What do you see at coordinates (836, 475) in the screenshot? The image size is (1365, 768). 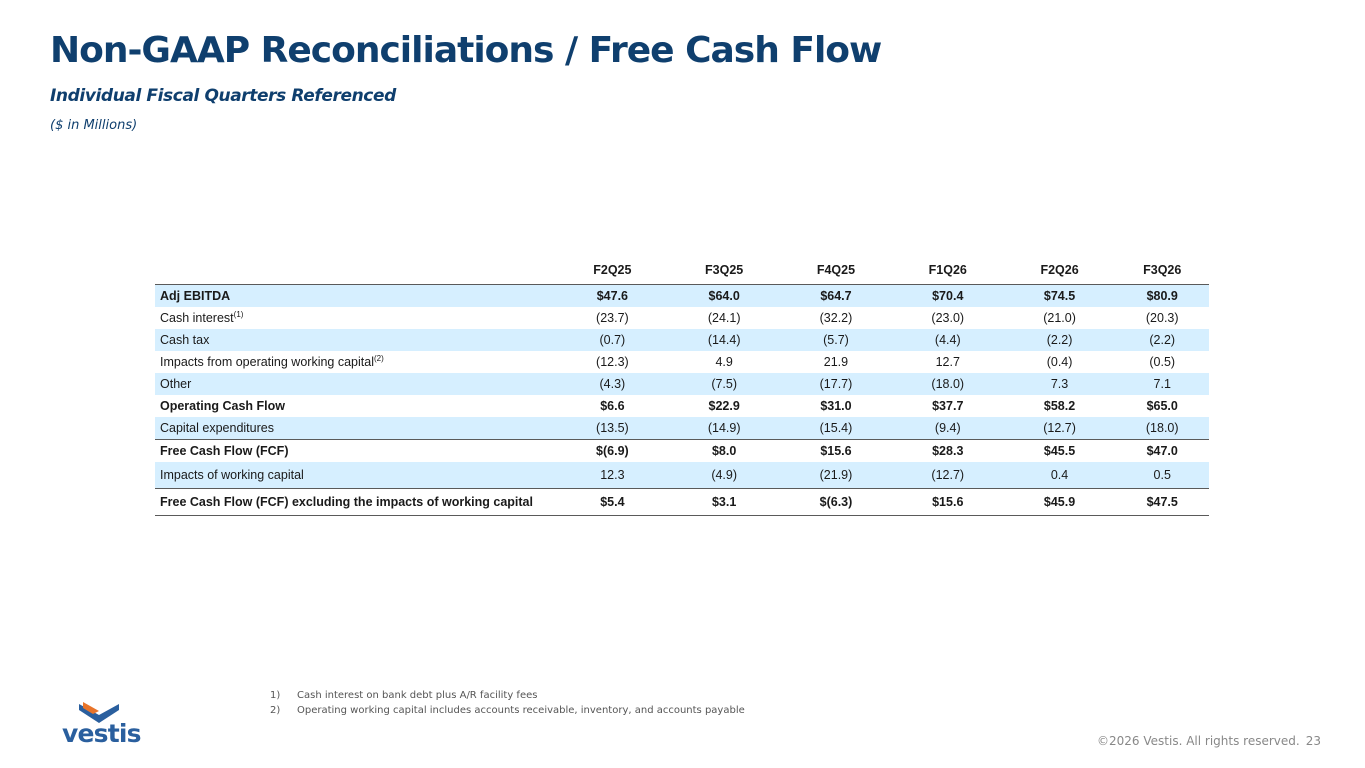 I see `cell-value: (21.9)` at bounding box center [836, 475].